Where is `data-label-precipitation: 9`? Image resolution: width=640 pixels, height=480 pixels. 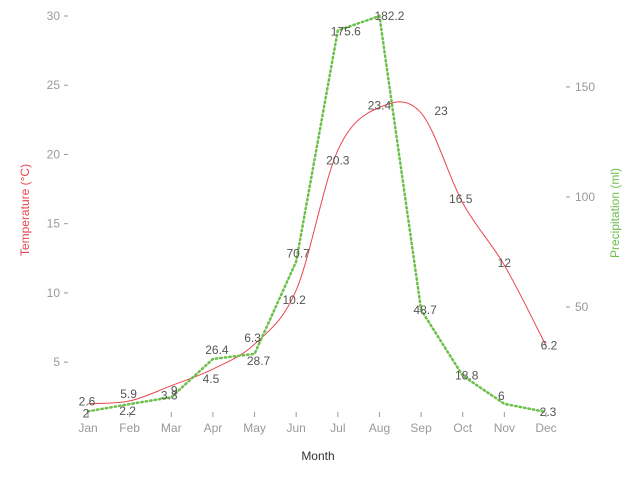
data-label-precipitation: 9 is located at coordinates (174, 390).